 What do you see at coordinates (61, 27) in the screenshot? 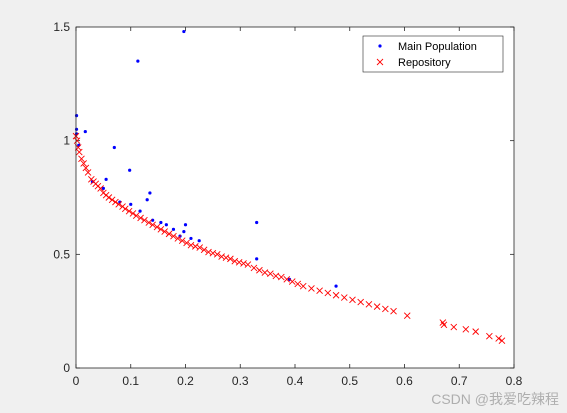
I see `y-tick-label: 1.5` at bounding box center [61, 27].